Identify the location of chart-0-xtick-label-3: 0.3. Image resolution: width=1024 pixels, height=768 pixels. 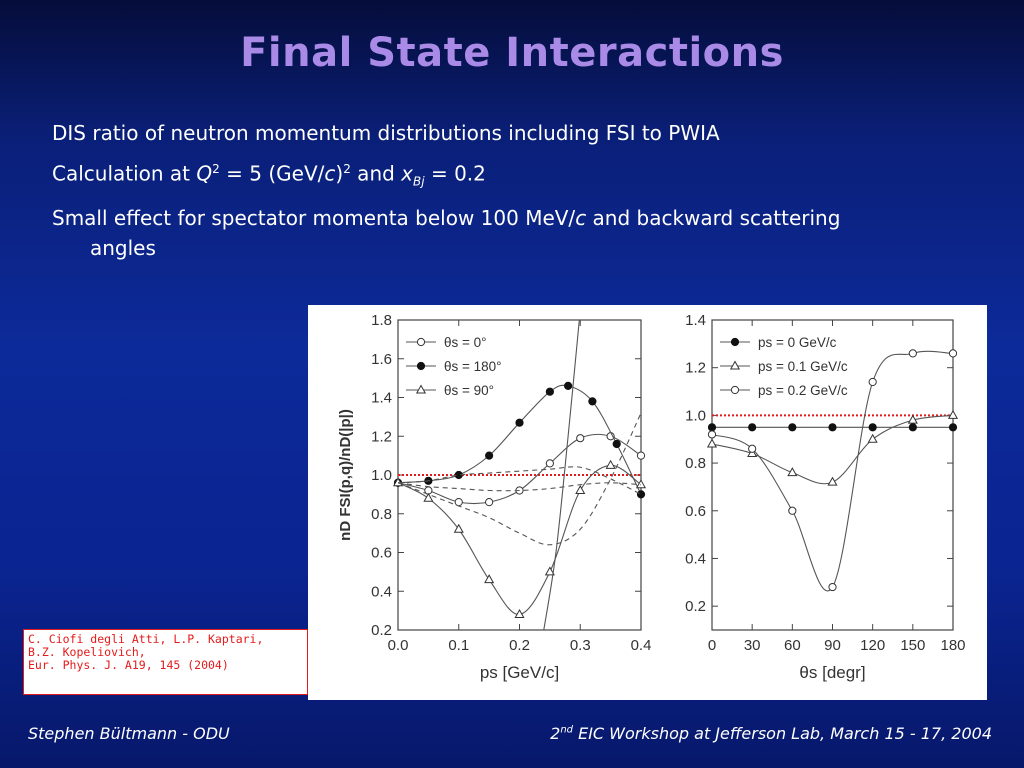
(580, 645).